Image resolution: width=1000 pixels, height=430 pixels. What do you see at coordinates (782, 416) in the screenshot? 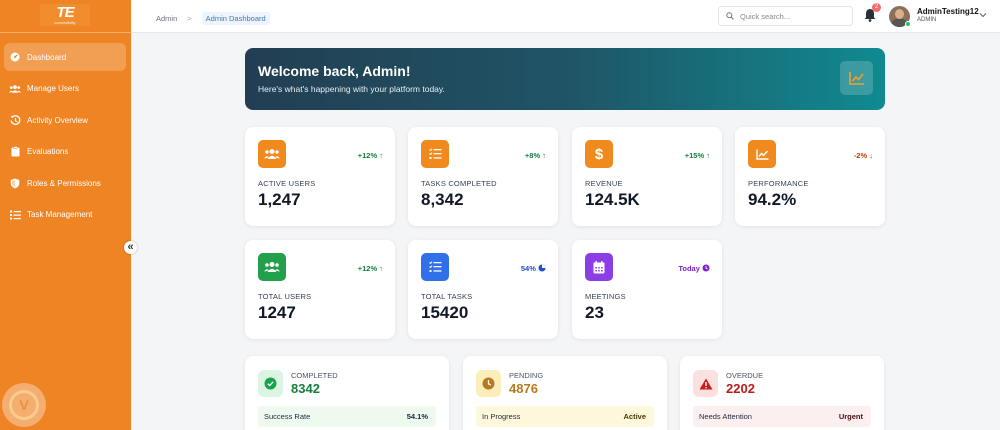
I see `needs-attention-bar: Needs Attention Urgent` at bounding box center [782, 416].